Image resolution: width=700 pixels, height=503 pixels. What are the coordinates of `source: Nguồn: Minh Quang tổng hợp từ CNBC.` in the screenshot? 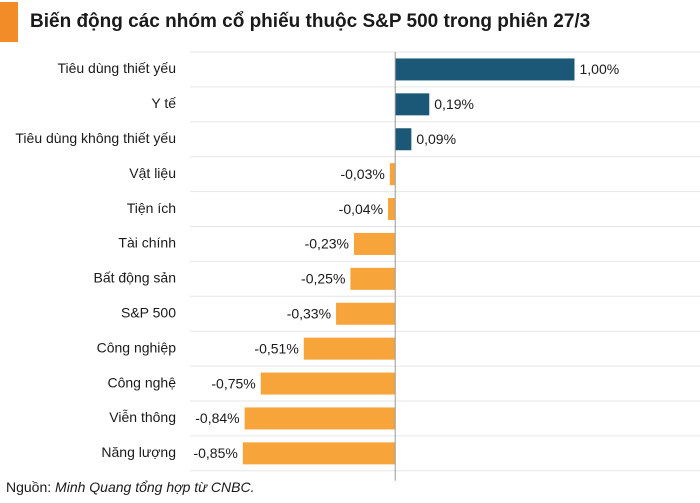 It's located at (130, 487).